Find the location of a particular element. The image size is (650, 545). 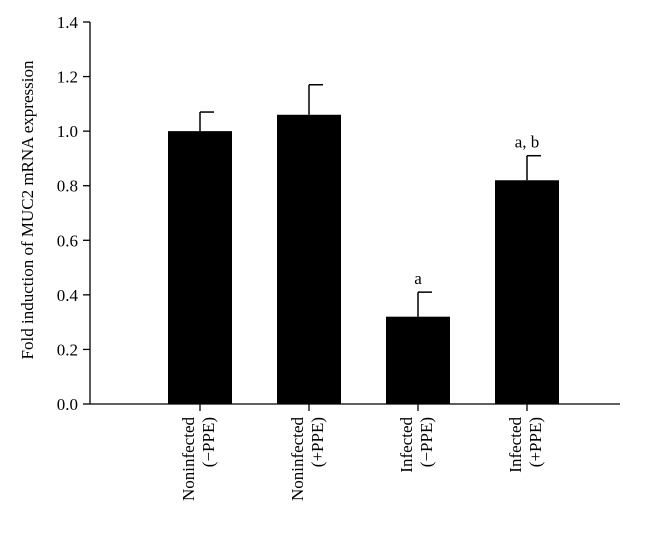

y-tick-label: 0.6 is located at coordinates (67, 240).